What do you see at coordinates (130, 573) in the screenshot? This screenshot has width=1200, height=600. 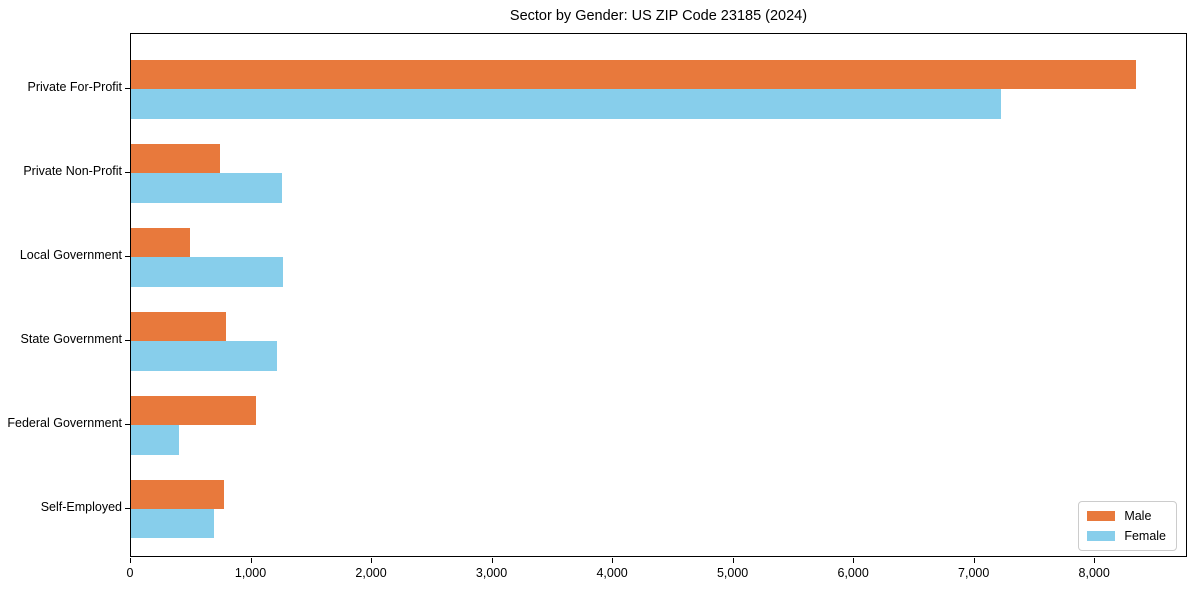 I see `x-tick-label: 0` at bounding box center [130, 573].